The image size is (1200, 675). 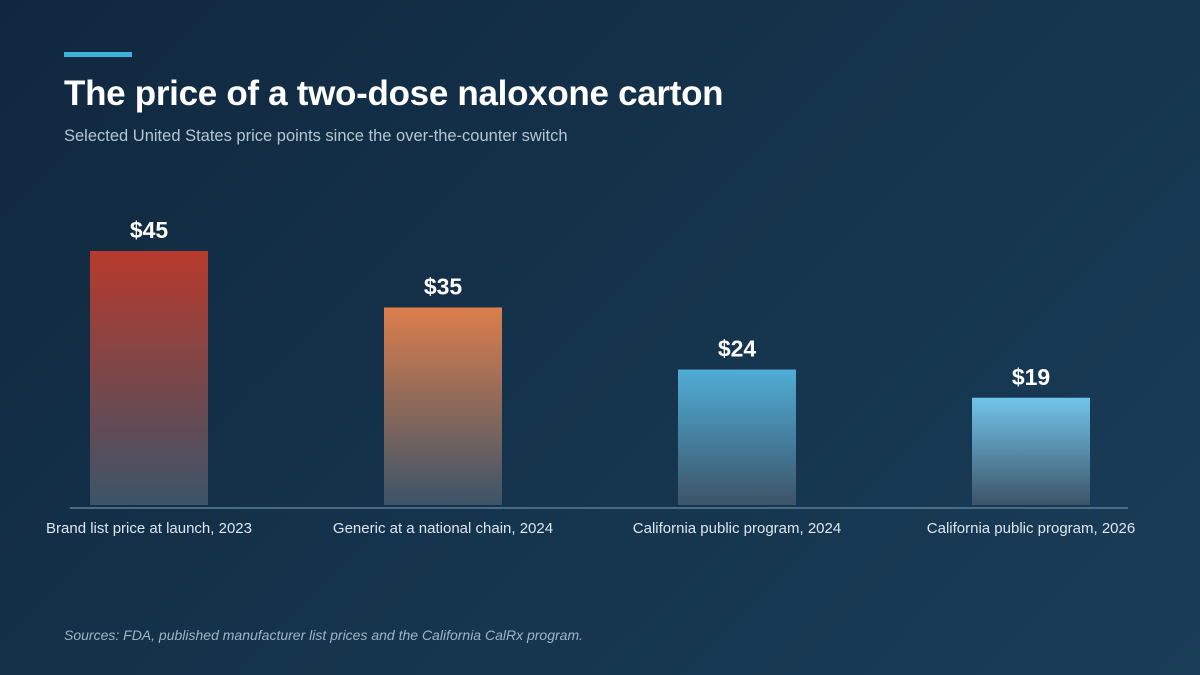 What do you see at coordinates (1031, 377) in the screenshot?
I see `bar-value-label-4: $19` at bounding box center [1031, 377].